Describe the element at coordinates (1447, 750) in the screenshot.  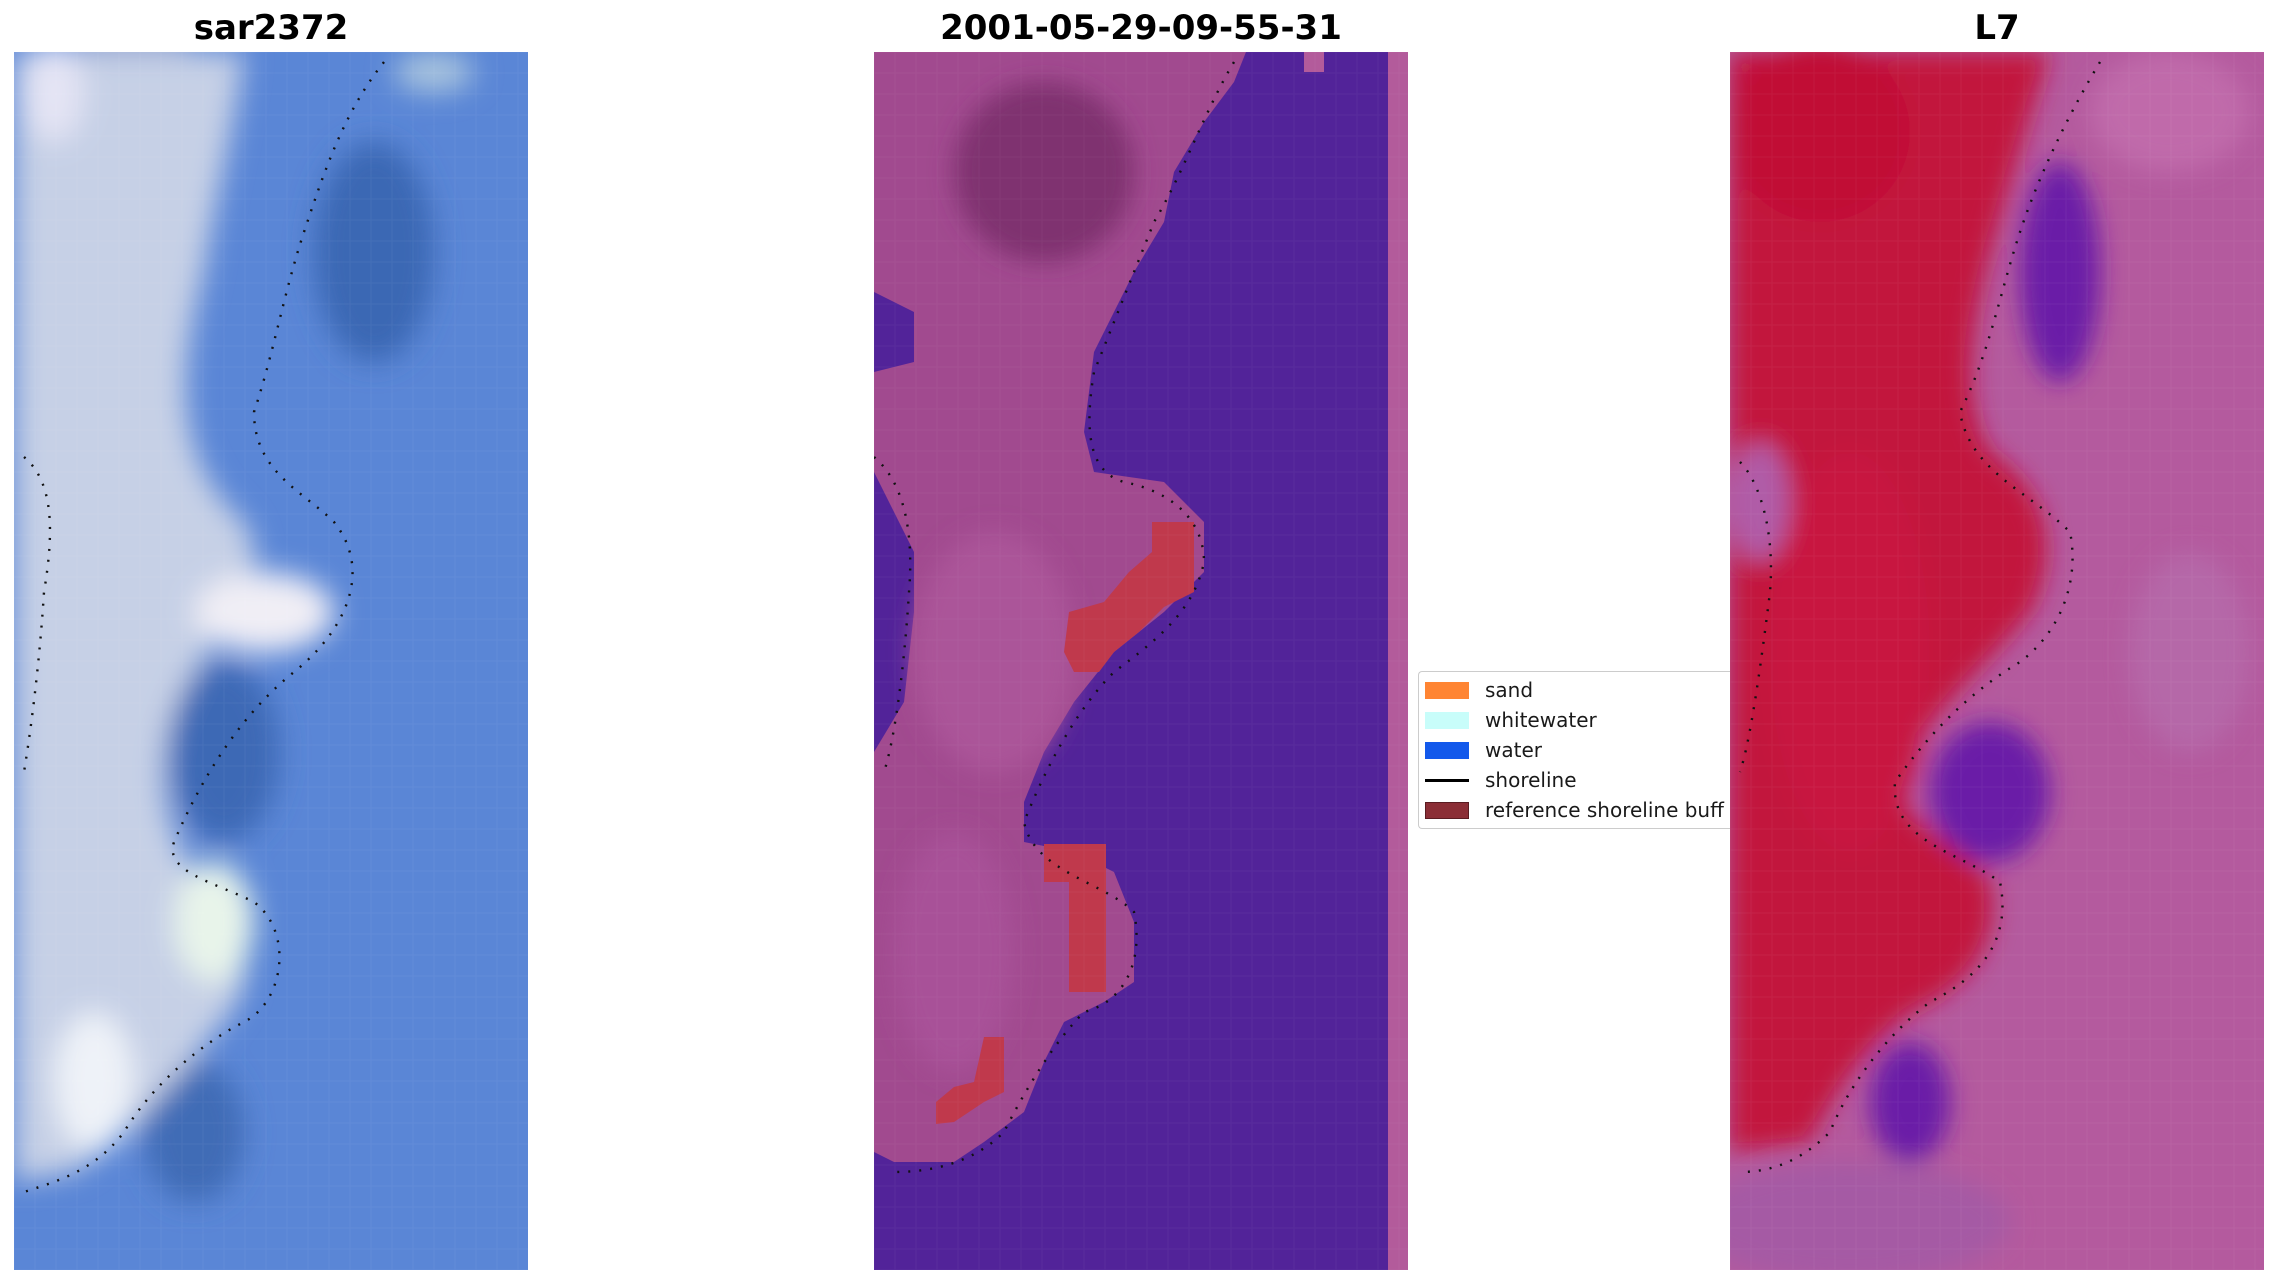
I see `water-swatch` at that location.